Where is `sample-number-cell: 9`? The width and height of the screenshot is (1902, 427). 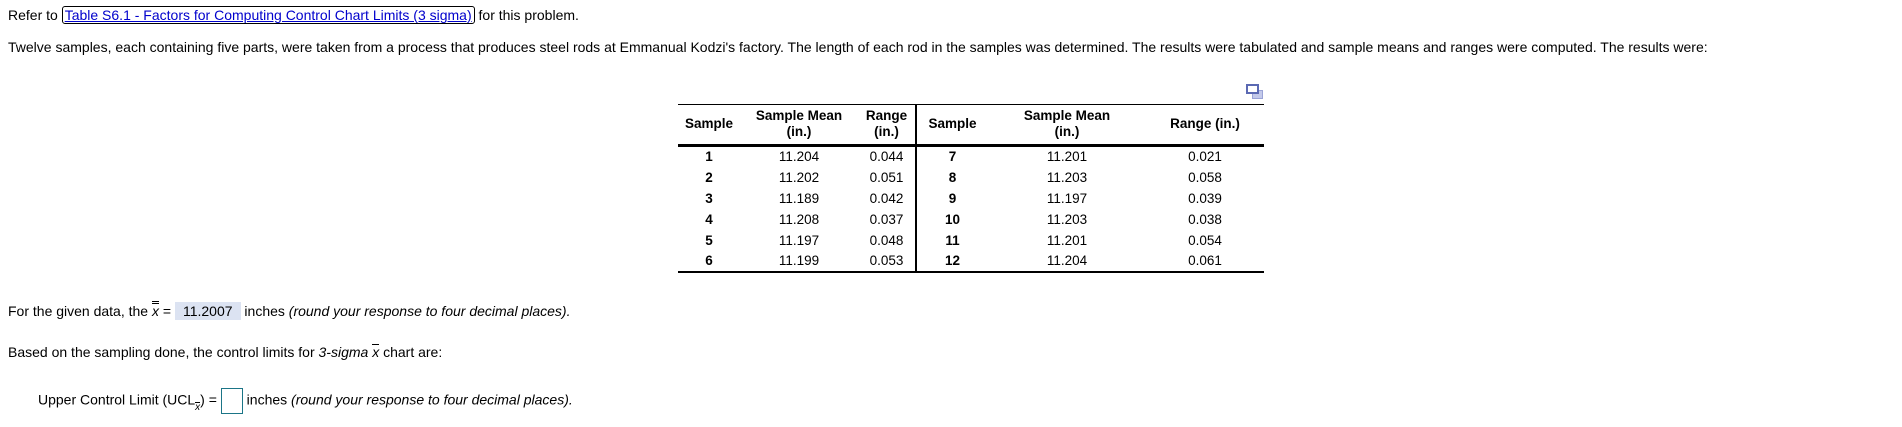 sample-number-cell: 9 is located at coordinates (951, 198).